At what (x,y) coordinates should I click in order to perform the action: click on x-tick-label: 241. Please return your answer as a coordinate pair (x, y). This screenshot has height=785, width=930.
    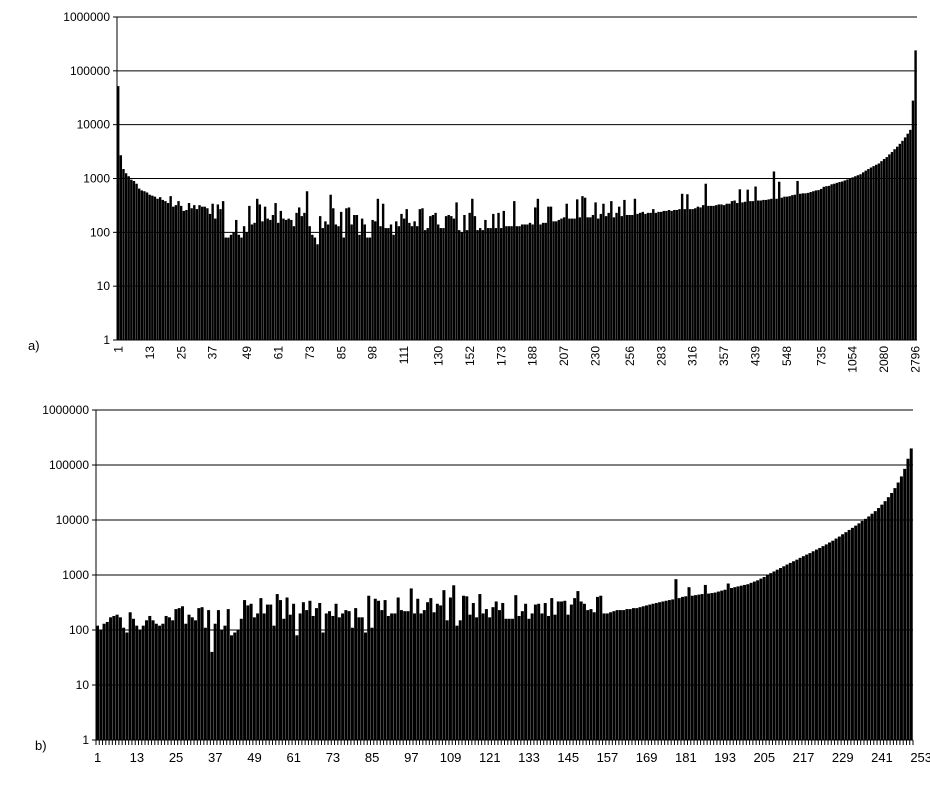
    Looking at the image, I should click on (882, 757).